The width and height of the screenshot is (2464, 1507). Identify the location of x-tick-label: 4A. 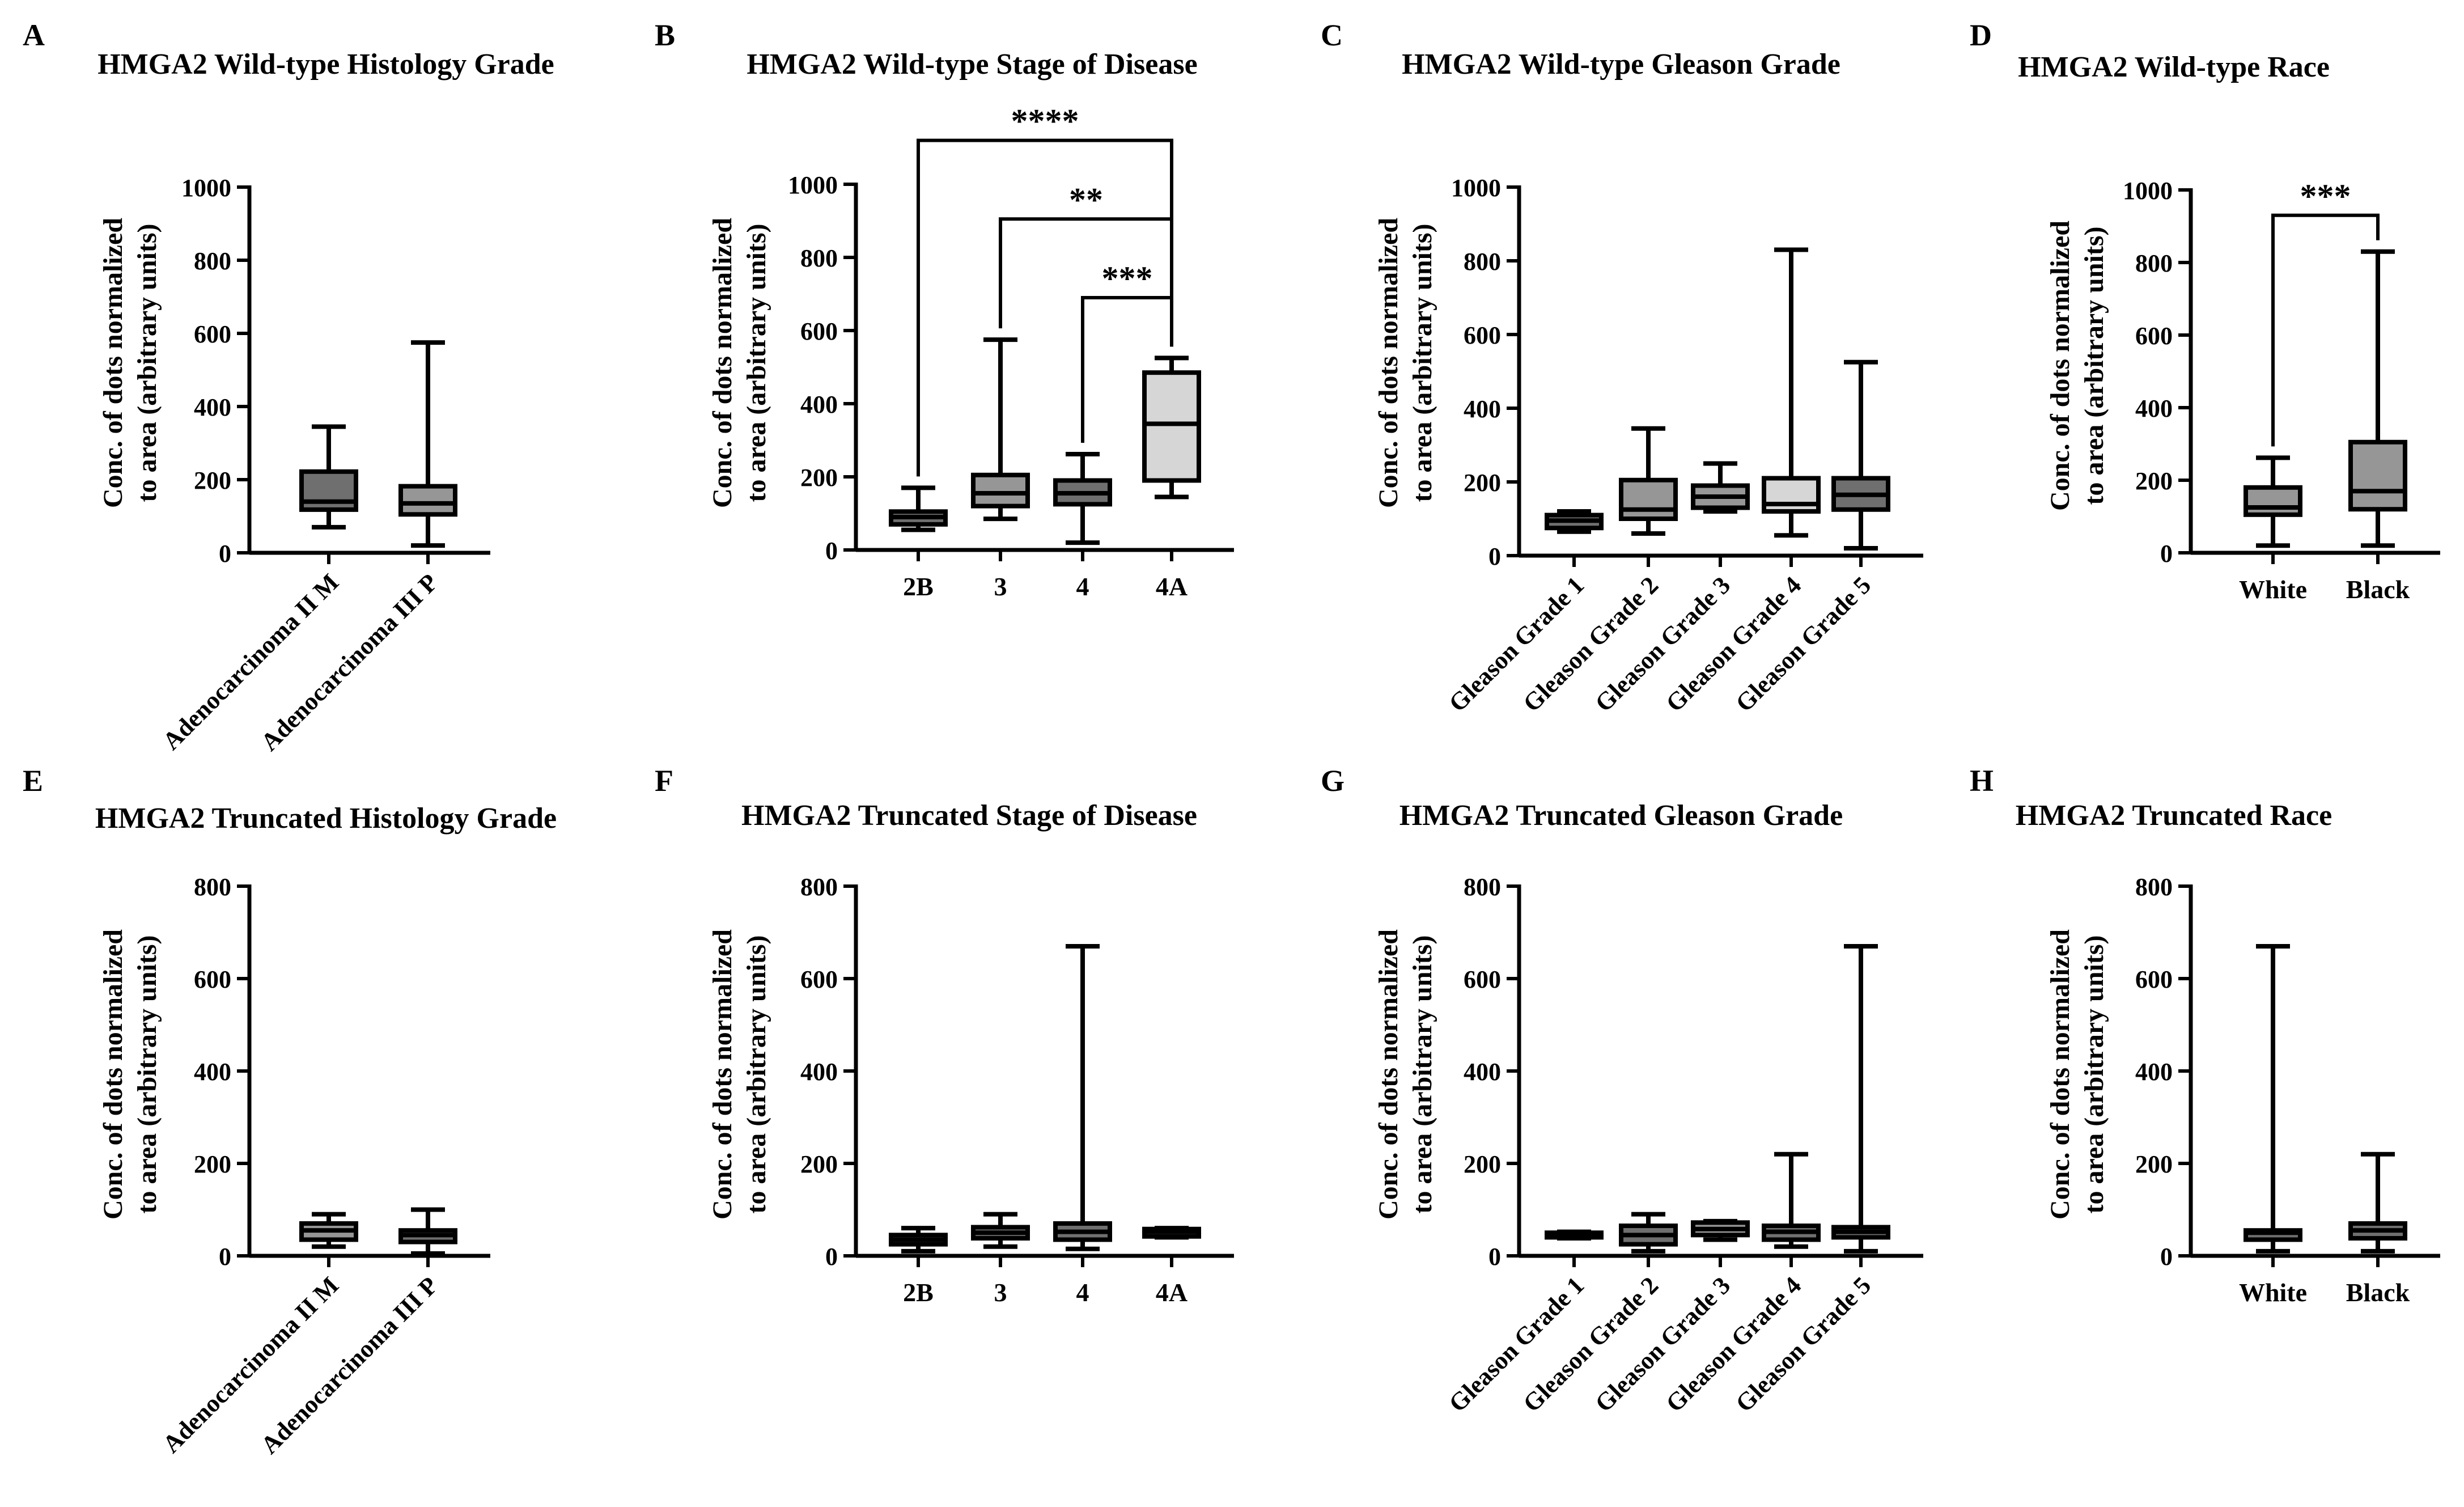
(1172, 1292).